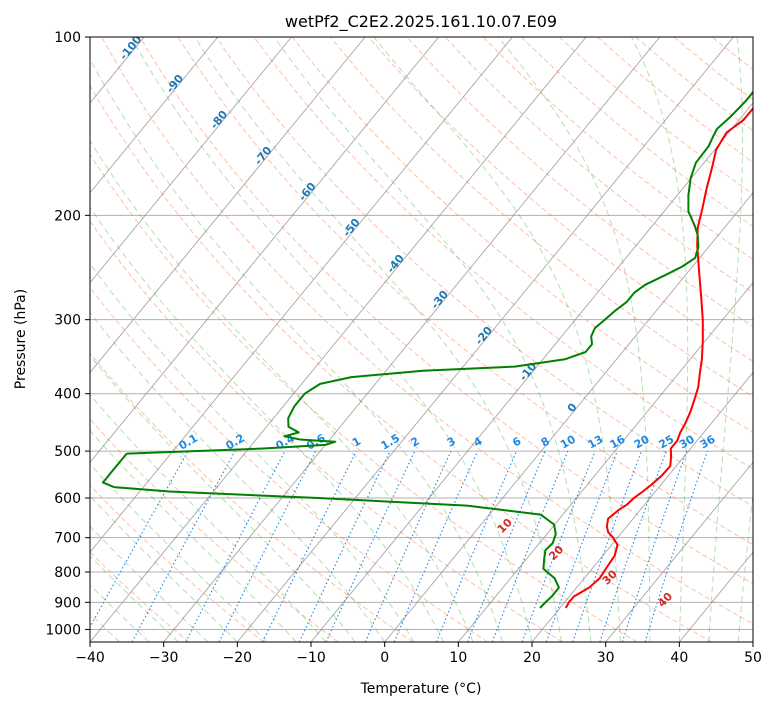 This screenshot has height=708, width=775. What do you see at coordinates (532, 658) in the screenshot?
I see `x-tick-label: 20` at bounding box center [532, 658].